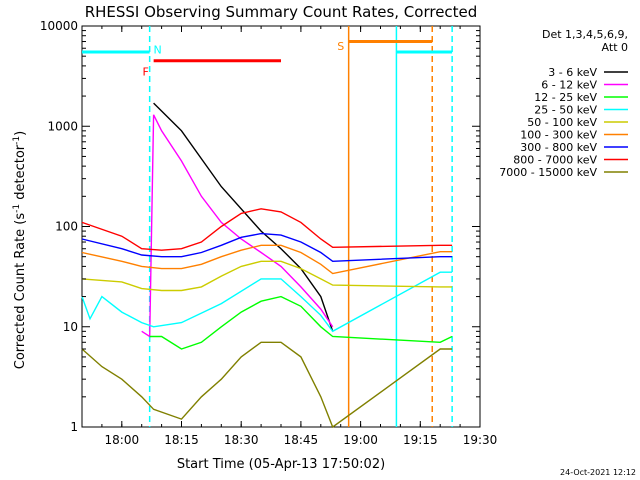 This screenshot has width=640, height=480. I want to click on annotation-n: N, so click(158, 50).